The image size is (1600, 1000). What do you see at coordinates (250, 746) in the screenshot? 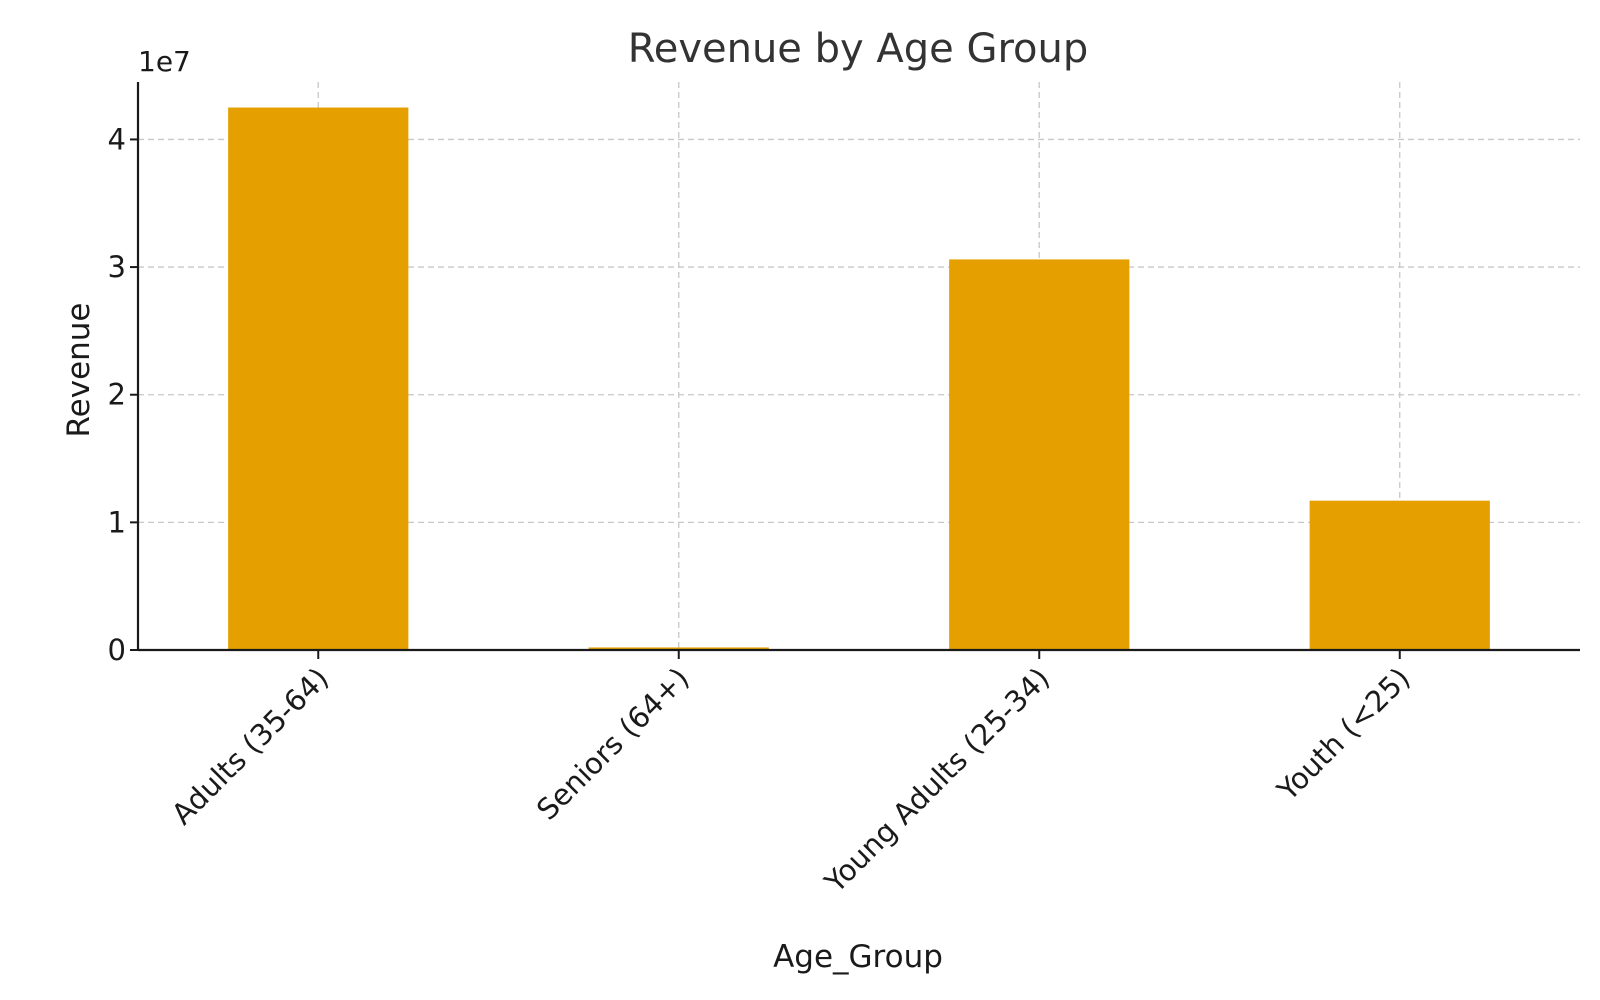
I see `x-tick-label: Adults (35-64)` at bounding box center [250, 746].